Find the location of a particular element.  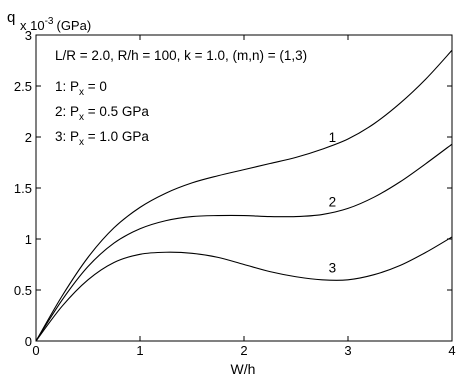

legend-entry-3: 3: Px = 1.0 GPa is located at coordinates (102, 138).